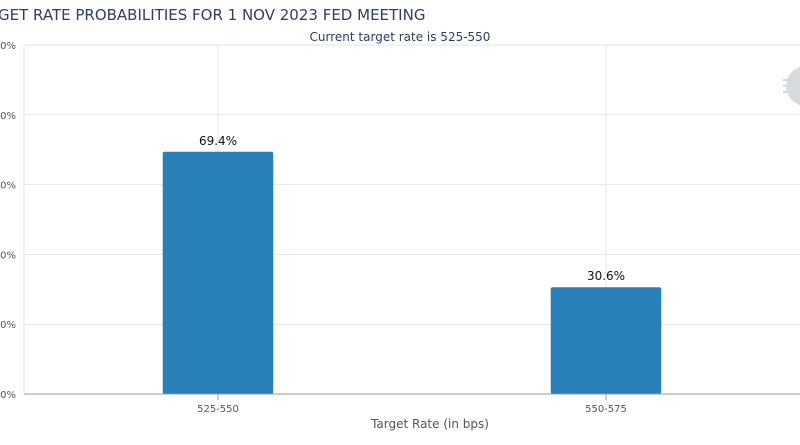 Image resolution: width=800 pixels, height=445 pixels. What do you see at coordinates (218, 141) in the screenshot?
I see `data-label: 69.4%` at bounding box center [218, 141].